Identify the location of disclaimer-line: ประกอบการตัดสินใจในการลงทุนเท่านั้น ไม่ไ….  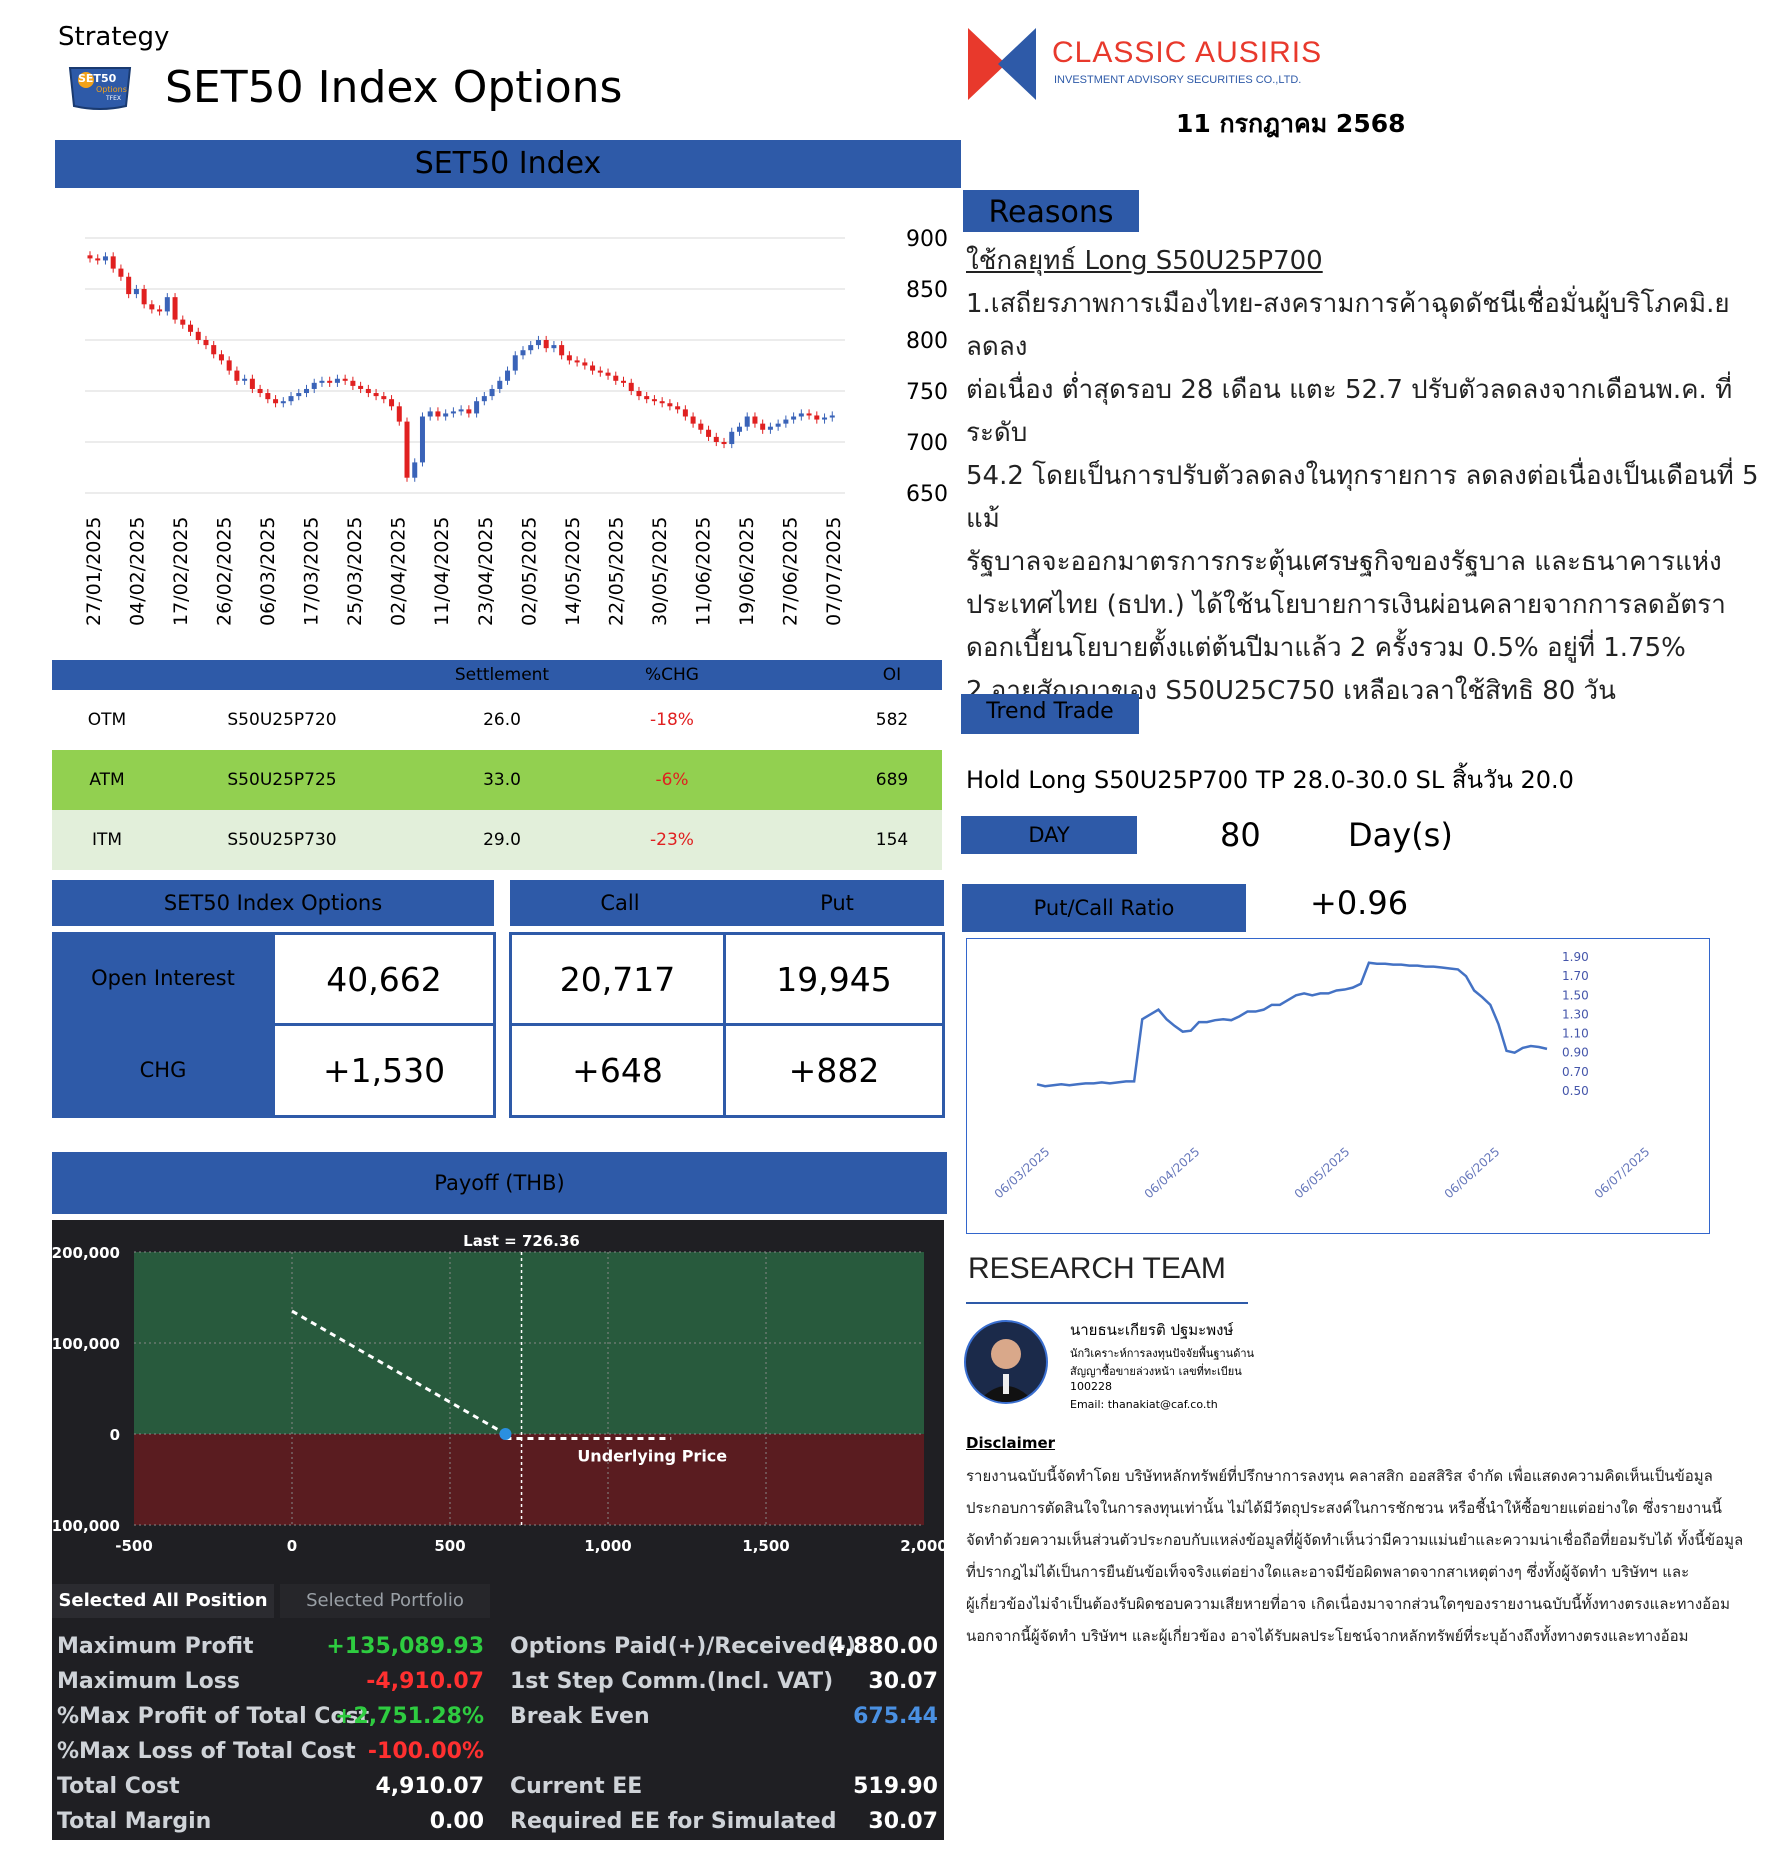
(1344, 1508).